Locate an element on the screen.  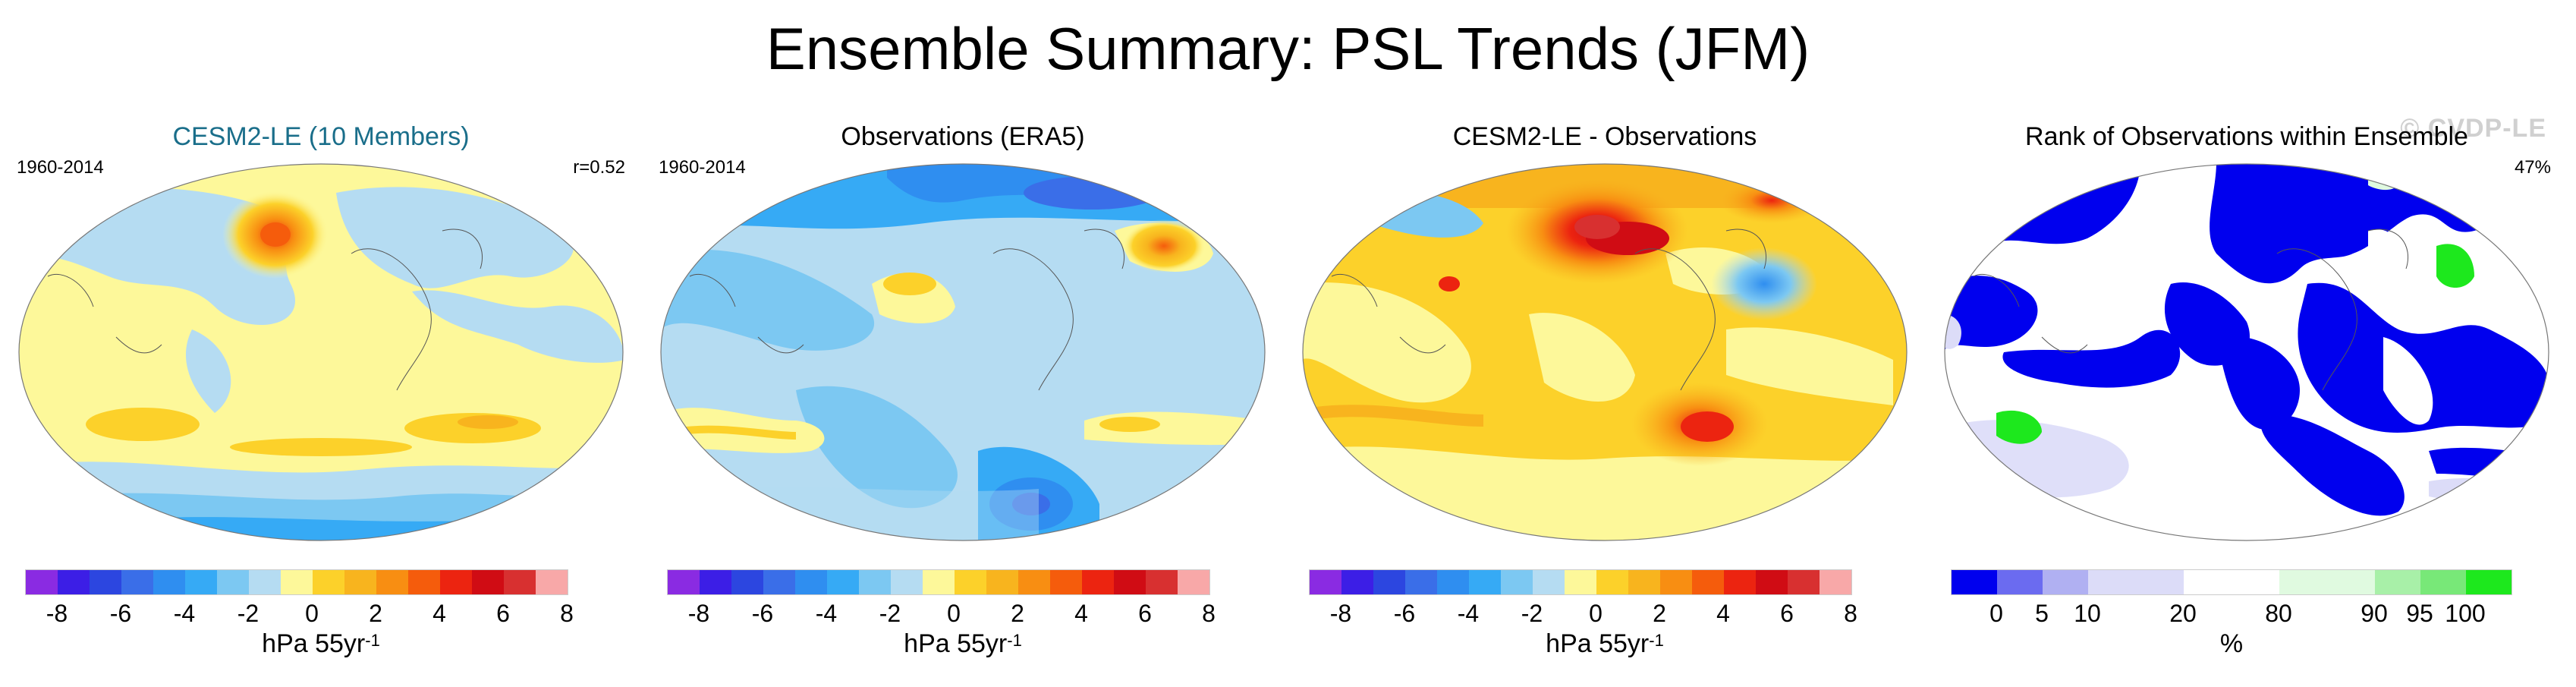
watermark: © CVDP-LE is located at coordinates (2473, 128).